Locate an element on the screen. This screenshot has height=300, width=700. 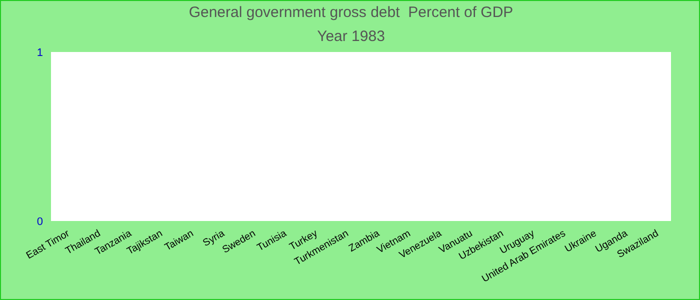
chart-title: General government gross debt Percent of GDP is located at coordinates (351, 12).